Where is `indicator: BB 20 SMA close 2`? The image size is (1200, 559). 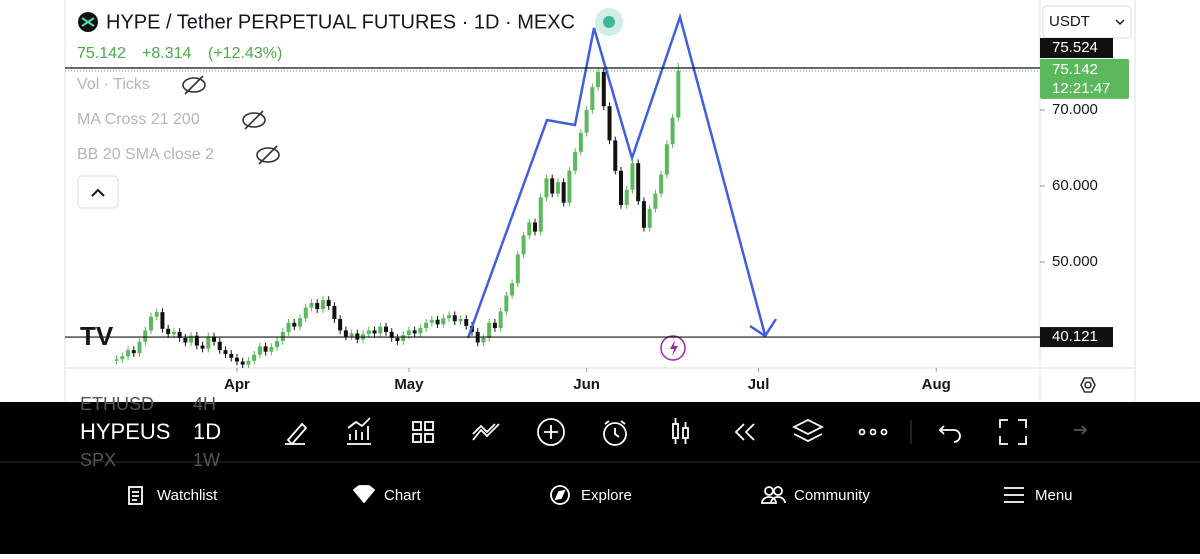
indicator: BB 20 SMA close 2 is located at coordinates (145, 154).